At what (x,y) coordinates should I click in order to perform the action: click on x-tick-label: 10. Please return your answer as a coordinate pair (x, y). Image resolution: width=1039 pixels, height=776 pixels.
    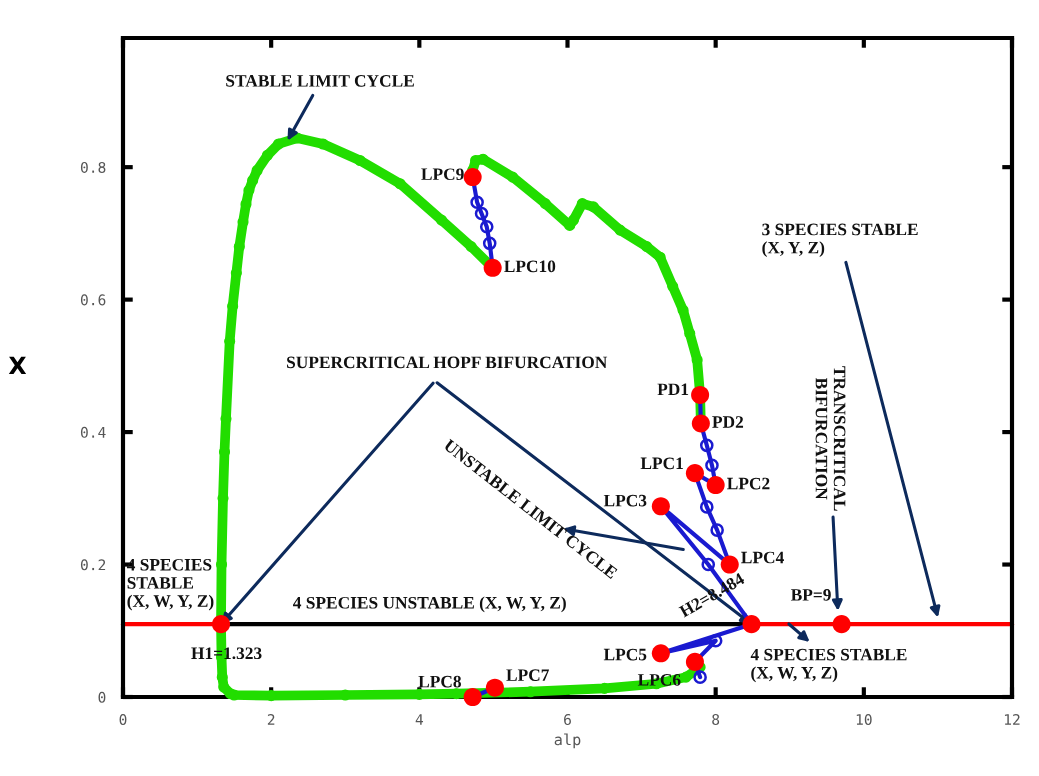
    Looking at the image, I should click on (864, 720).